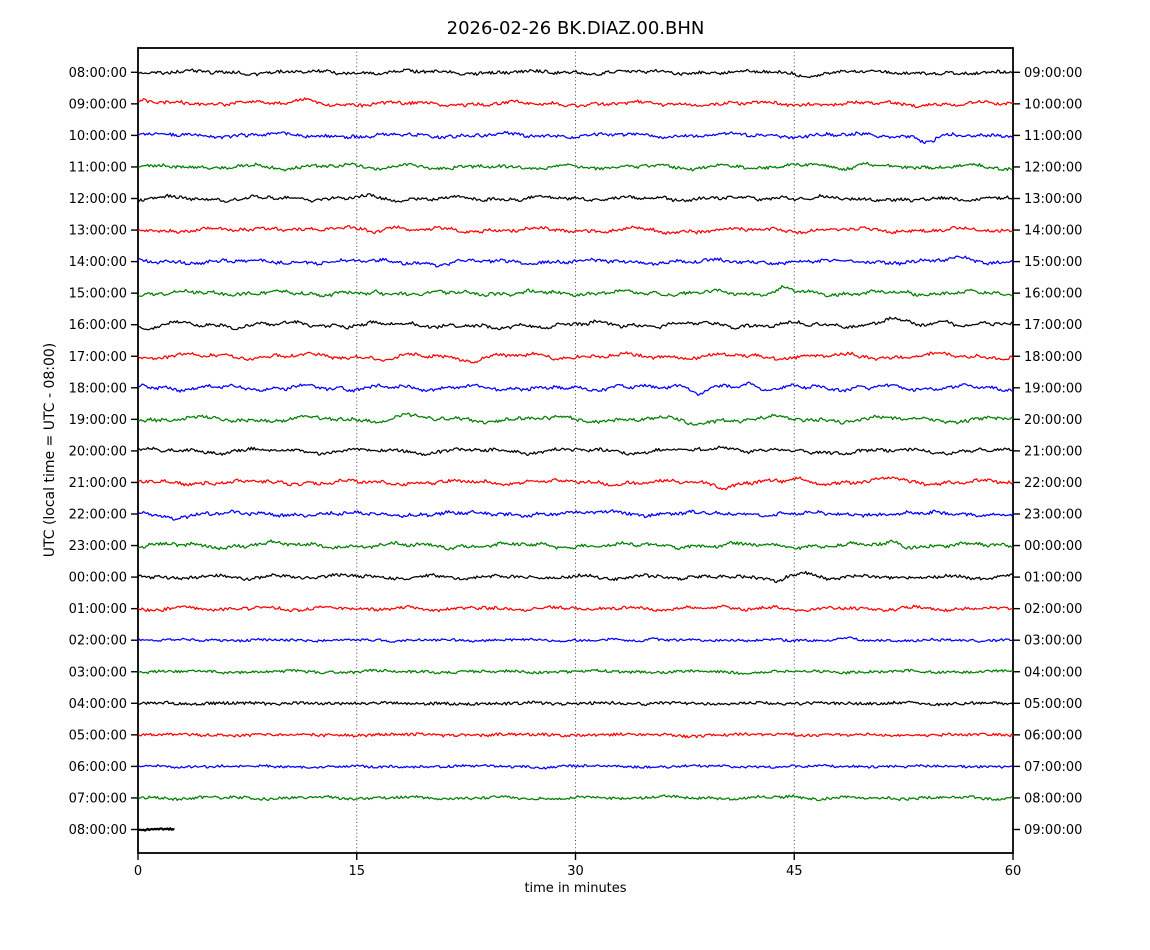  Describe the element at coordinates (98, 515) in the screenshot. I see `left-tick-label-14: 22:00:00` at that location.